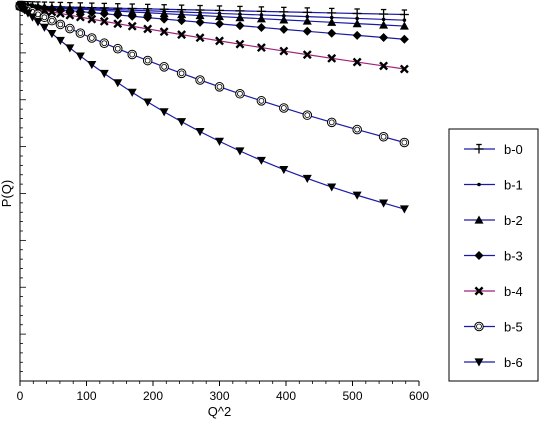  I want to click on x-tick-label: 300, so click(219, 396).